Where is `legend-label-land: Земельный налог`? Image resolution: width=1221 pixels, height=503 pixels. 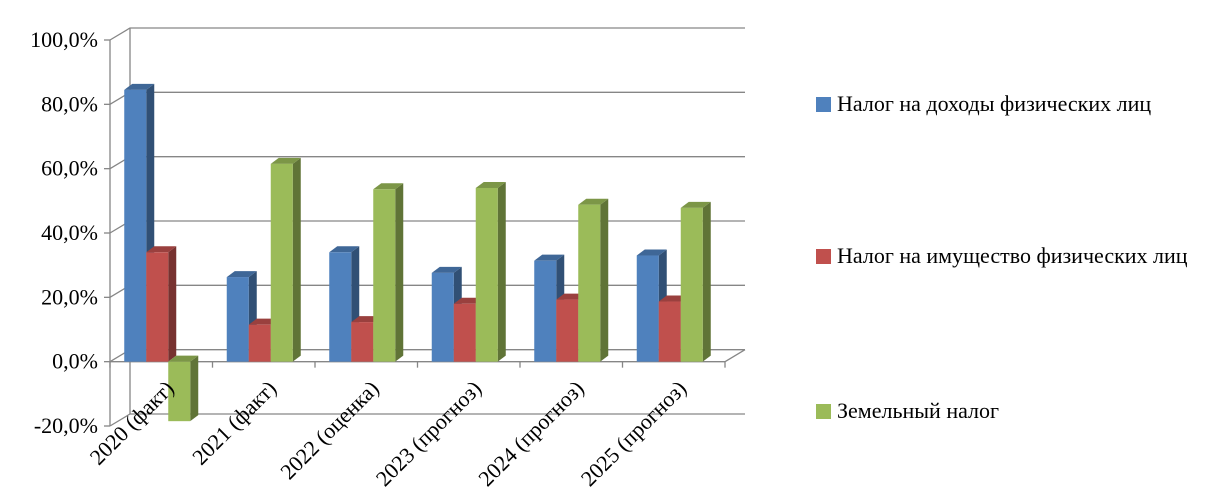
legend-label-land: Земельный налог is located at coordinates (918, 410).